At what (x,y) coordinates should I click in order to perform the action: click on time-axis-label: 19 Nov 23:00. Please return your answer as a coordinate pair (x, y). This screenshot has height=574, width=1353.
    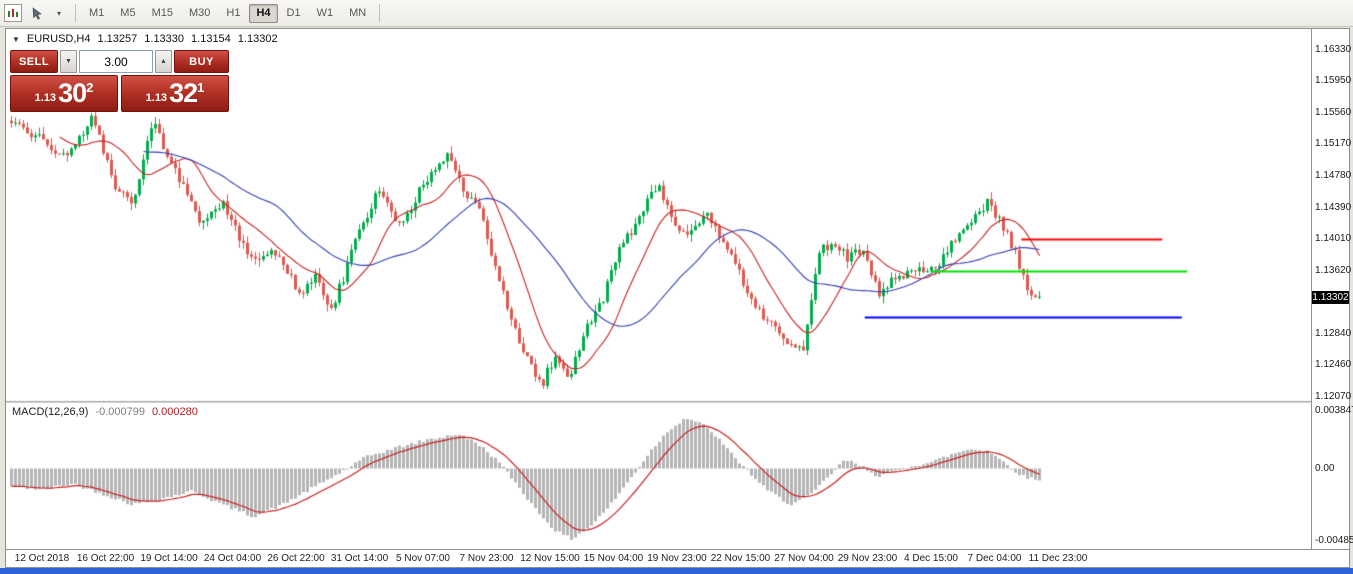
    Looking at the image, I should click on (677, 558).